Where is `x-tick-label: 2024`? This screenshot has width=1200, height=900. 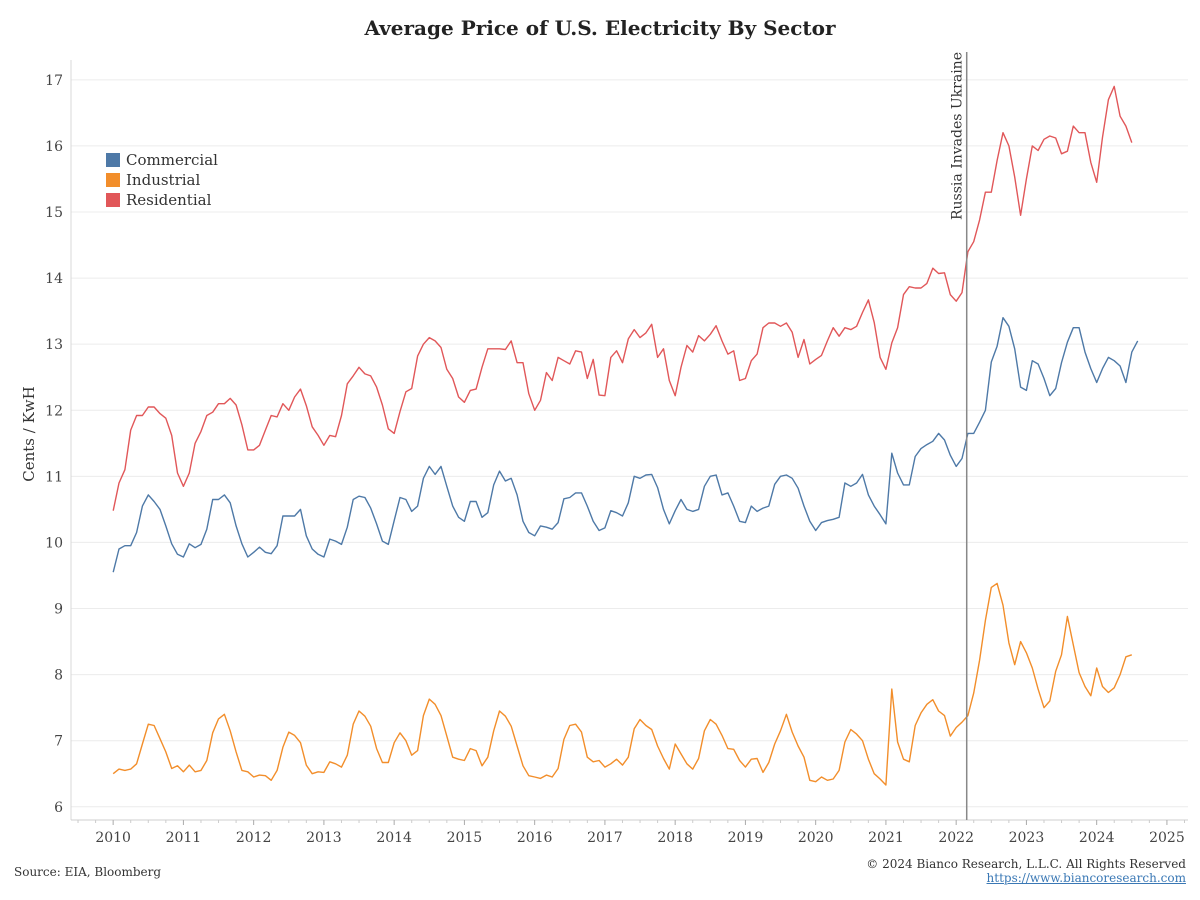
x-tick-label: 2024 is located at coordinates (1097, 838).